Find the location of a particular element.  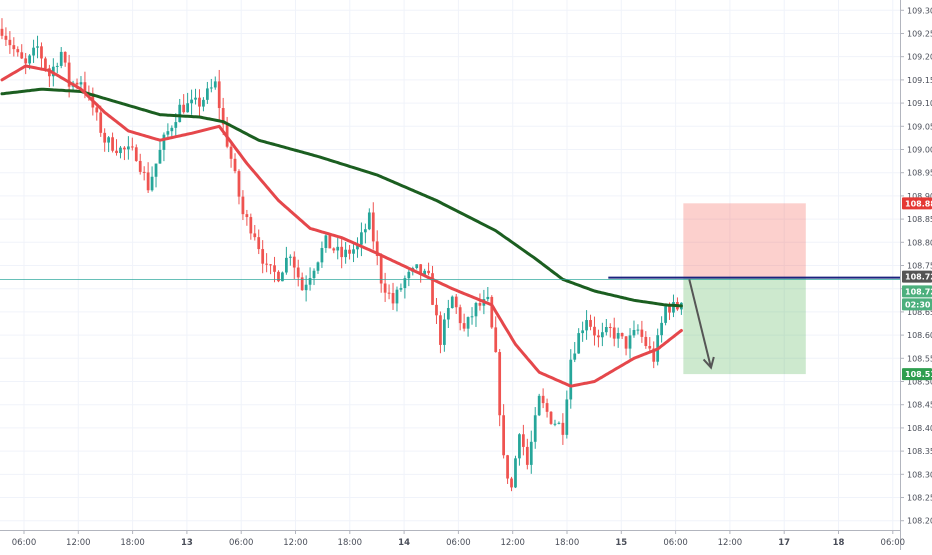

y-tick-label: 108.300 is located at coordinates (919, 474).